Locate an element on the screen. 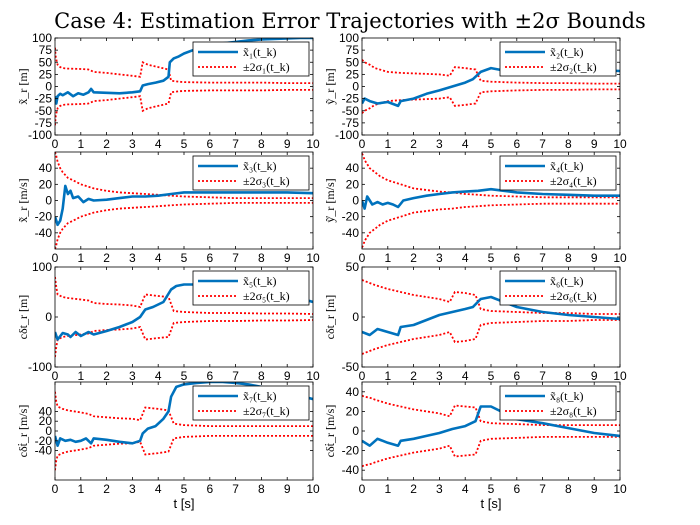 The width and height of the screenshot is (700, 525). legend-bound-label: ±2σ₃(t_k) is located at coordinates (266, 181).